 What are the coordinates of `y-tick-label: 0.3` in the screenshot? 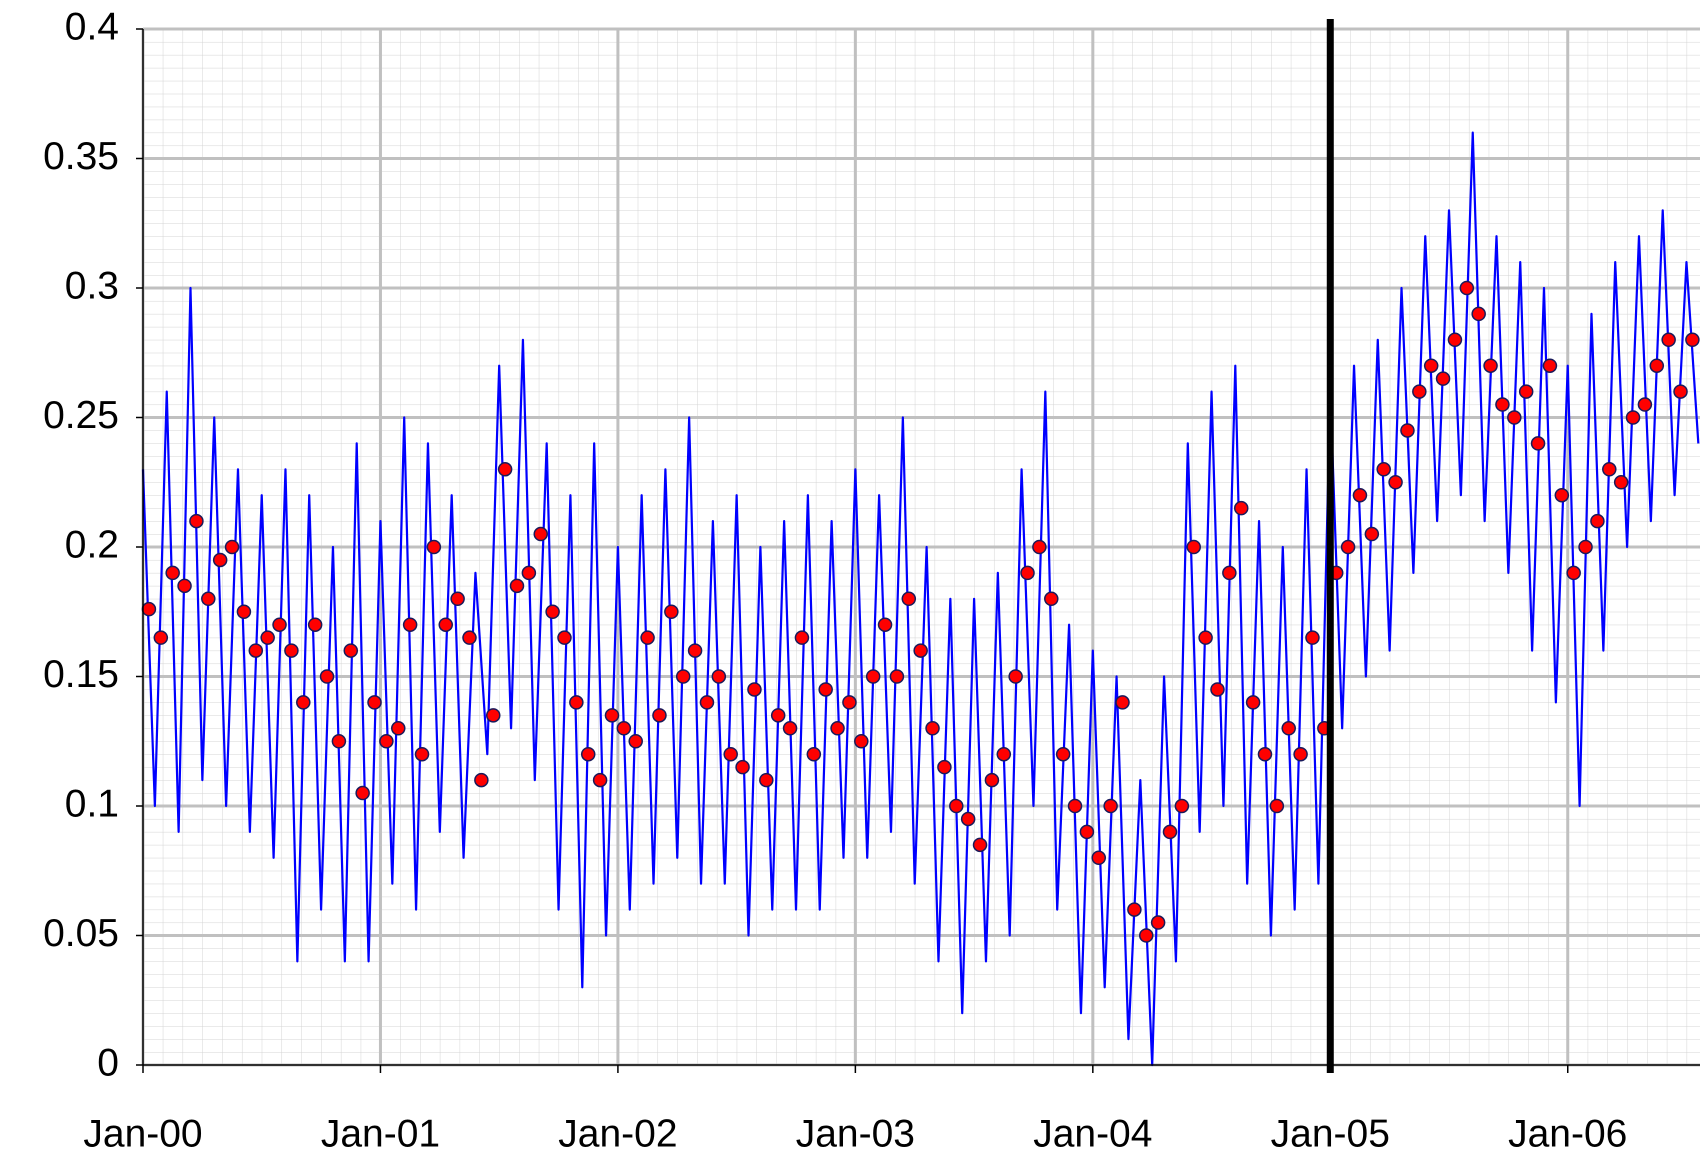 It's located at (92, 285).